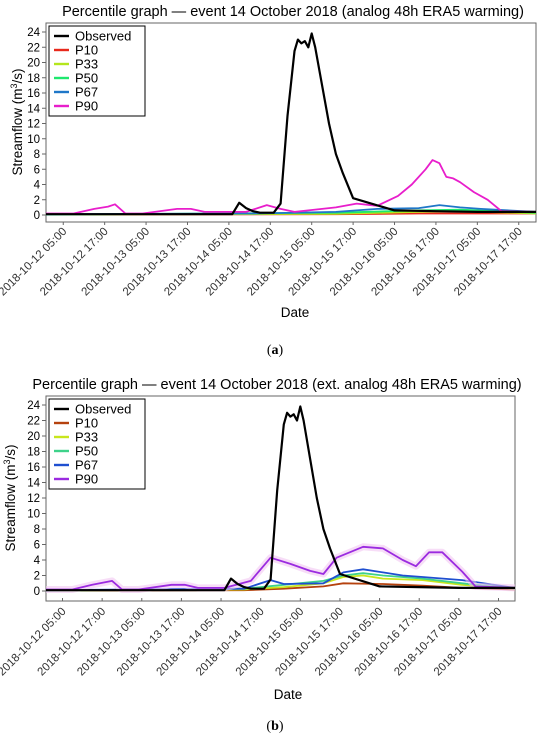 The width and height of the screenshot is (550, 742). I want to click on panel-label-letter: a, so click(275, 350).